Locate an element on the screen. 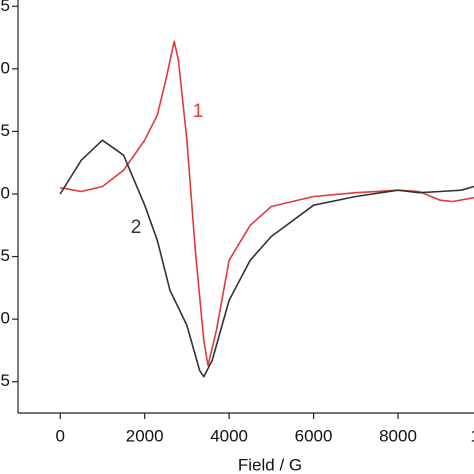 The width and height of the screenshot is (474, 474). x-tick-label: 8000 is located at coordinates (398, 435).